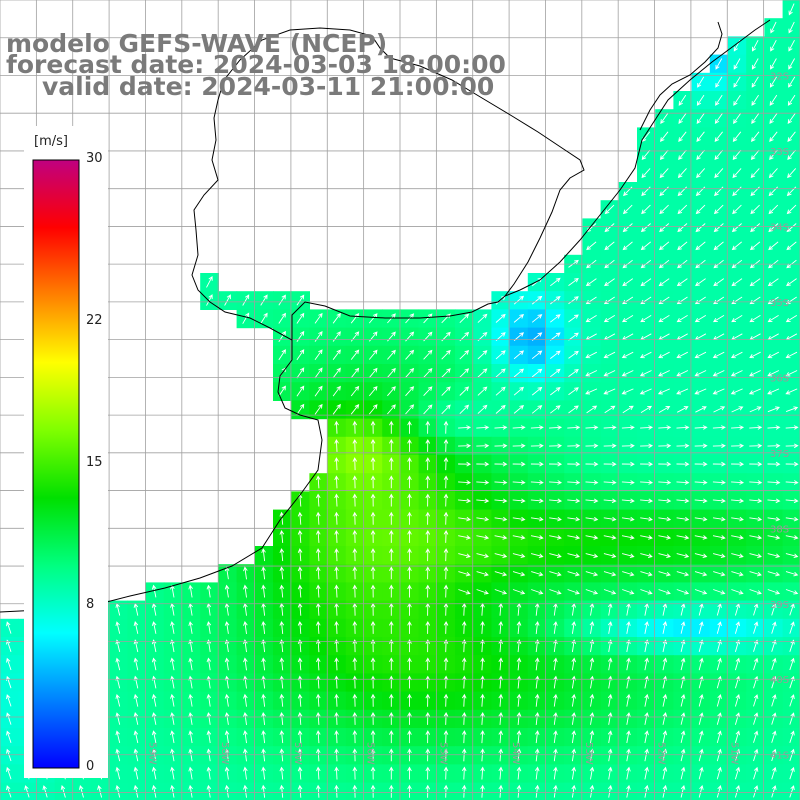 This screenshot has width=800, height=800. I want to click on colorbar-tick-label: 22, so click(94, 321).